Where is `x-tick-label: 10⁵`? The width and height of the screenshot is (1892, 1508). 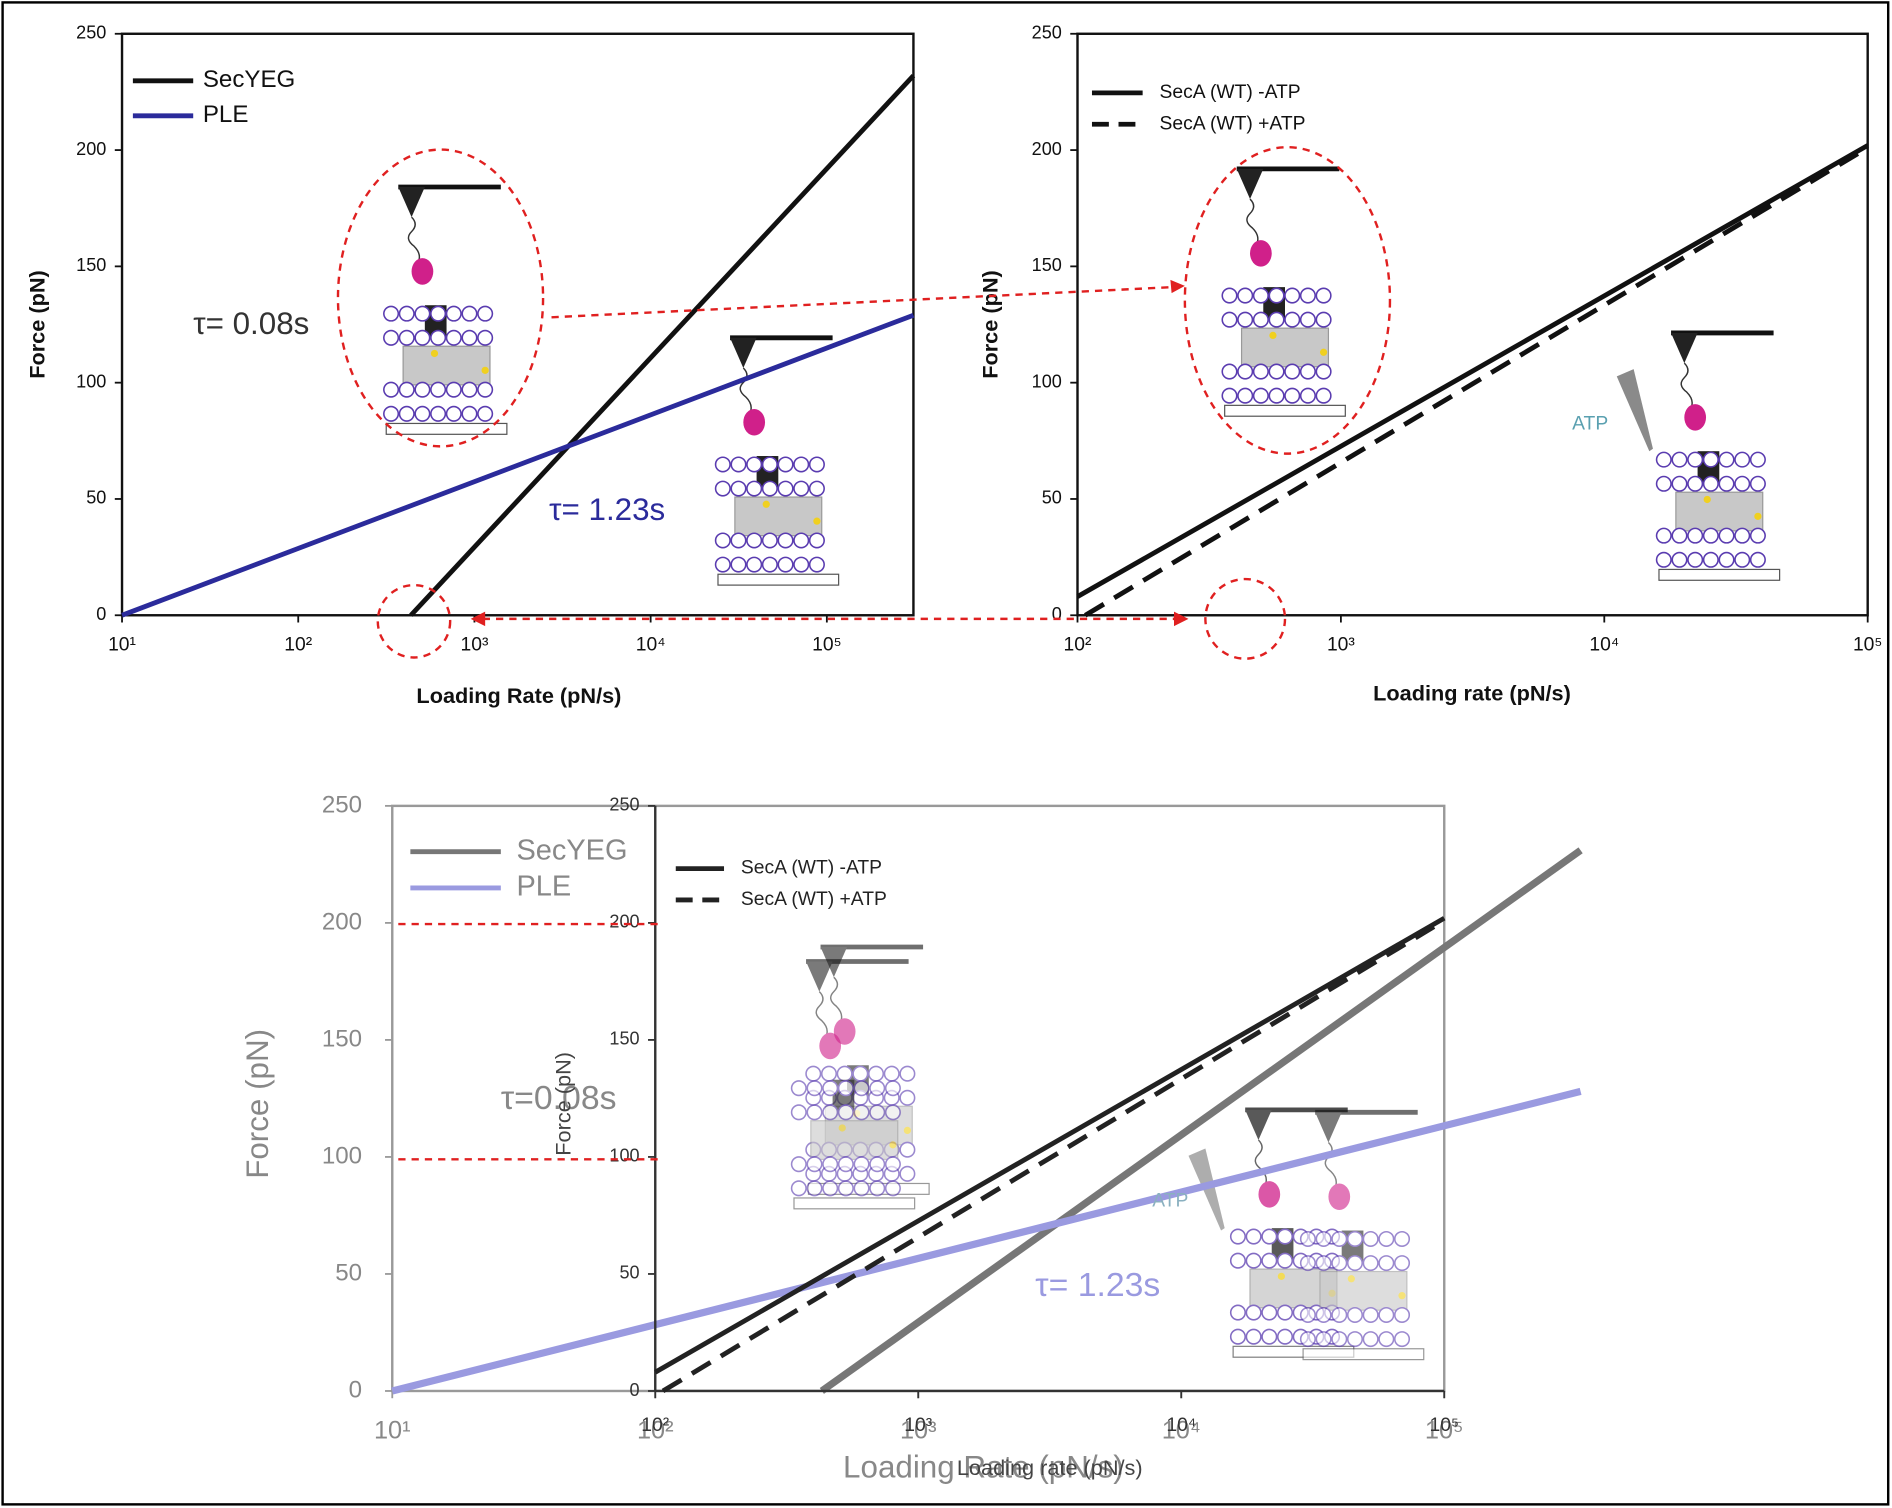
x-tick-label: 10⁵ is located at coordinates (1444, 1425).